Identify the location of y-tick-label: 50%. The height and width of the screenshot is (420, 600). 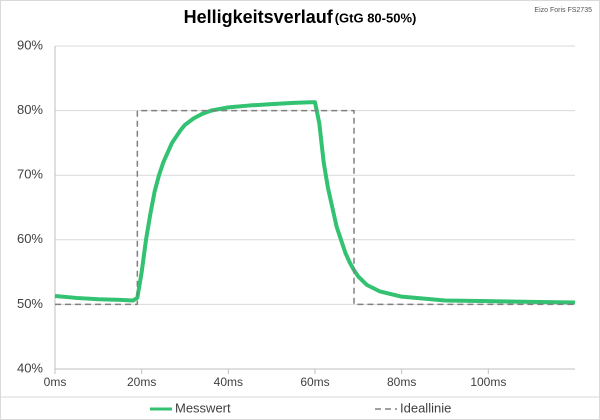
(30, 303).